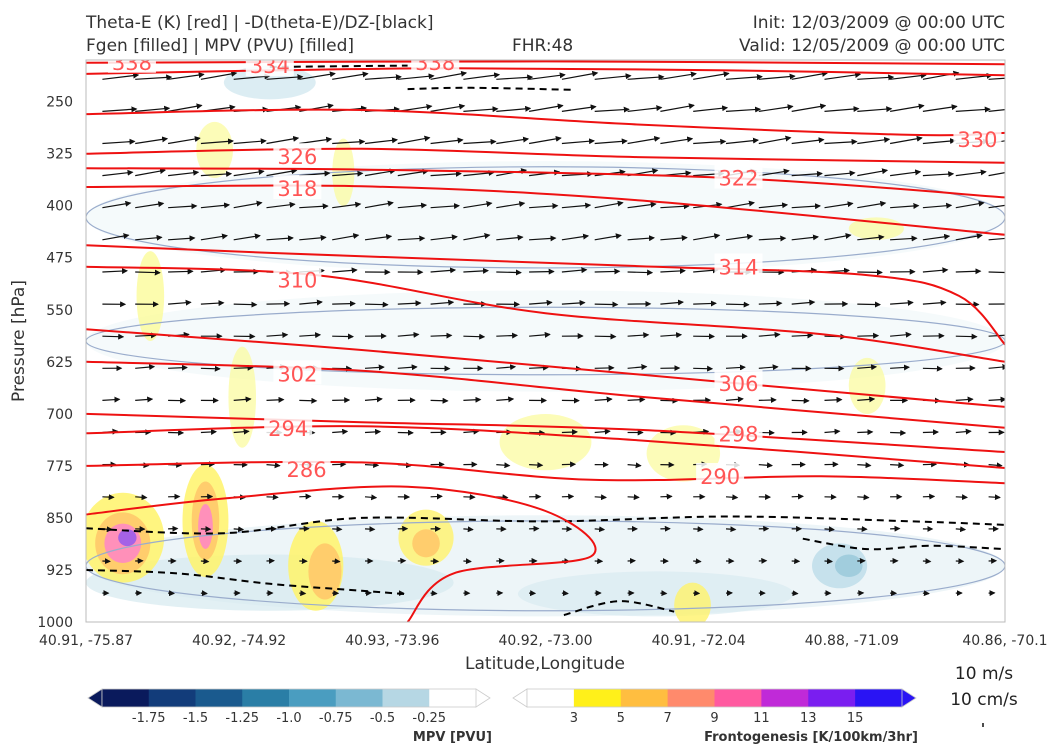 The width and height of the screenshot is (1050, 750). What do you see at coordinates (220, 46) in the screenshot?
I see `chart-title-line2: Fgen [filled] | MPV (PVU) [filled]` at bounding box center [220, 46].